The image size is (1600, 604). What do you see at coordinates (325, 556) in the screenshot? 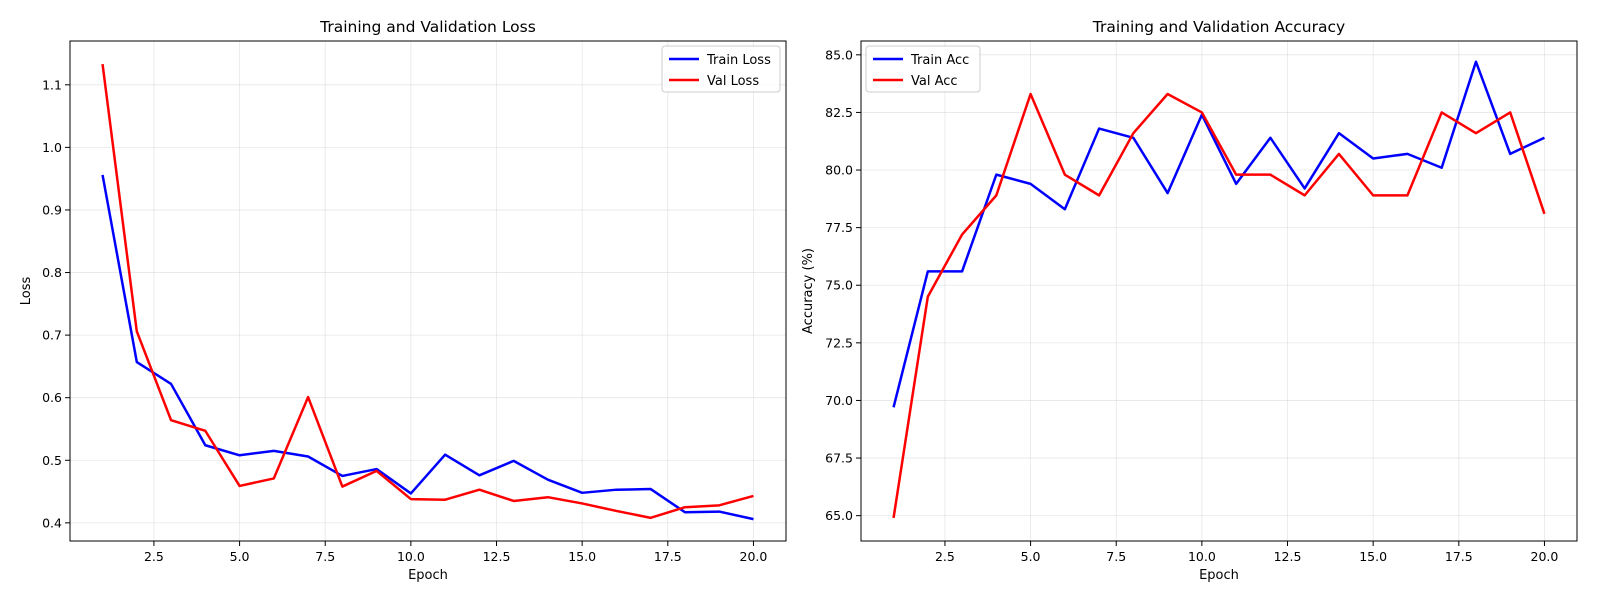
I see `loss-x-tick-label: 7.5` at bounding box center [325, 556].